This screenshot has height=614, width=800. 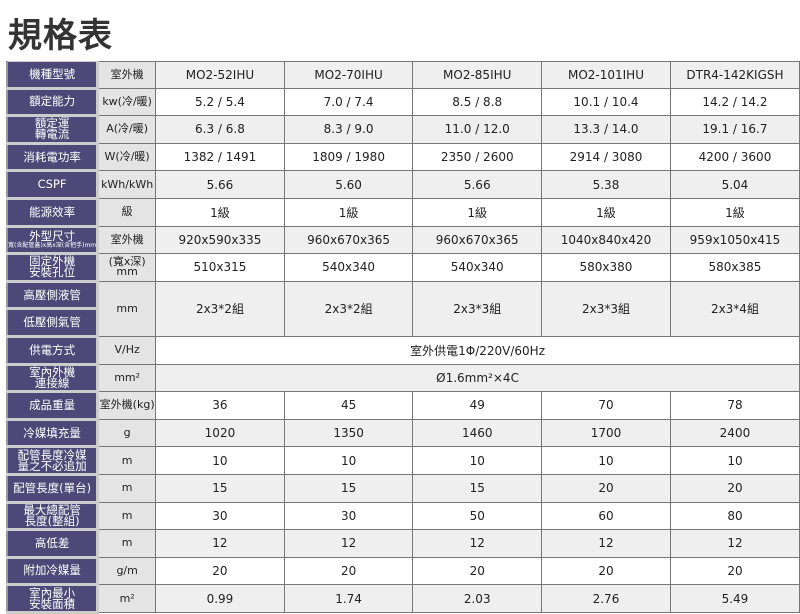 What do you see at coordinates (220, 102) in the screenshot?
I see `value-cell: 5.2 / 5.4` at bounding box center [220, 102].